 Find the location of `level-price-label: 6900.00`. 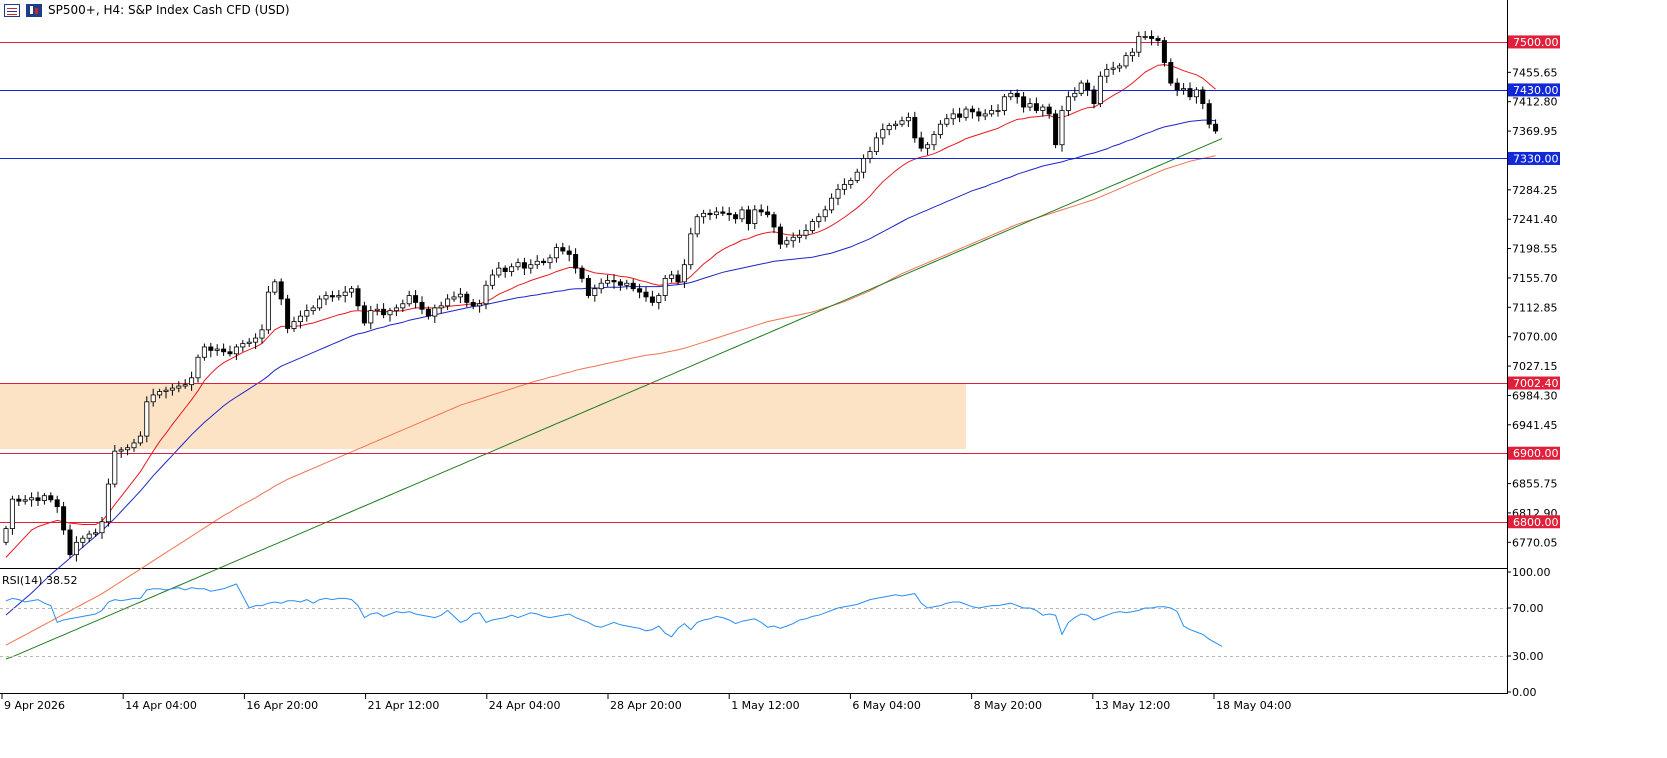

level-price-label: 6900.00 is located at coordinates (1536, 453).